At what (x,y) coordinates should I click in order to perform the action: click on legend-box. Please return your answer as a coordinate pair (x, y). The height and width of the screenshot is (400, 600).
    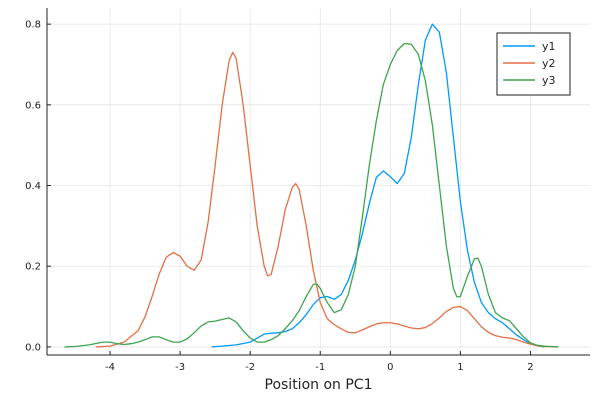
    Looking at the image, I should click on (533, 64).